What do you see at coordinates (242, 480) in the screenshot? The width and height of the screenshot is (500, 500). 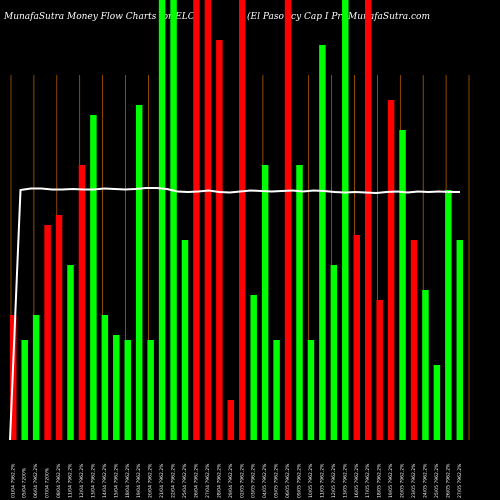 I see `x-tick-label: 02/05 7962.2%` at bounding box center [242, 480].